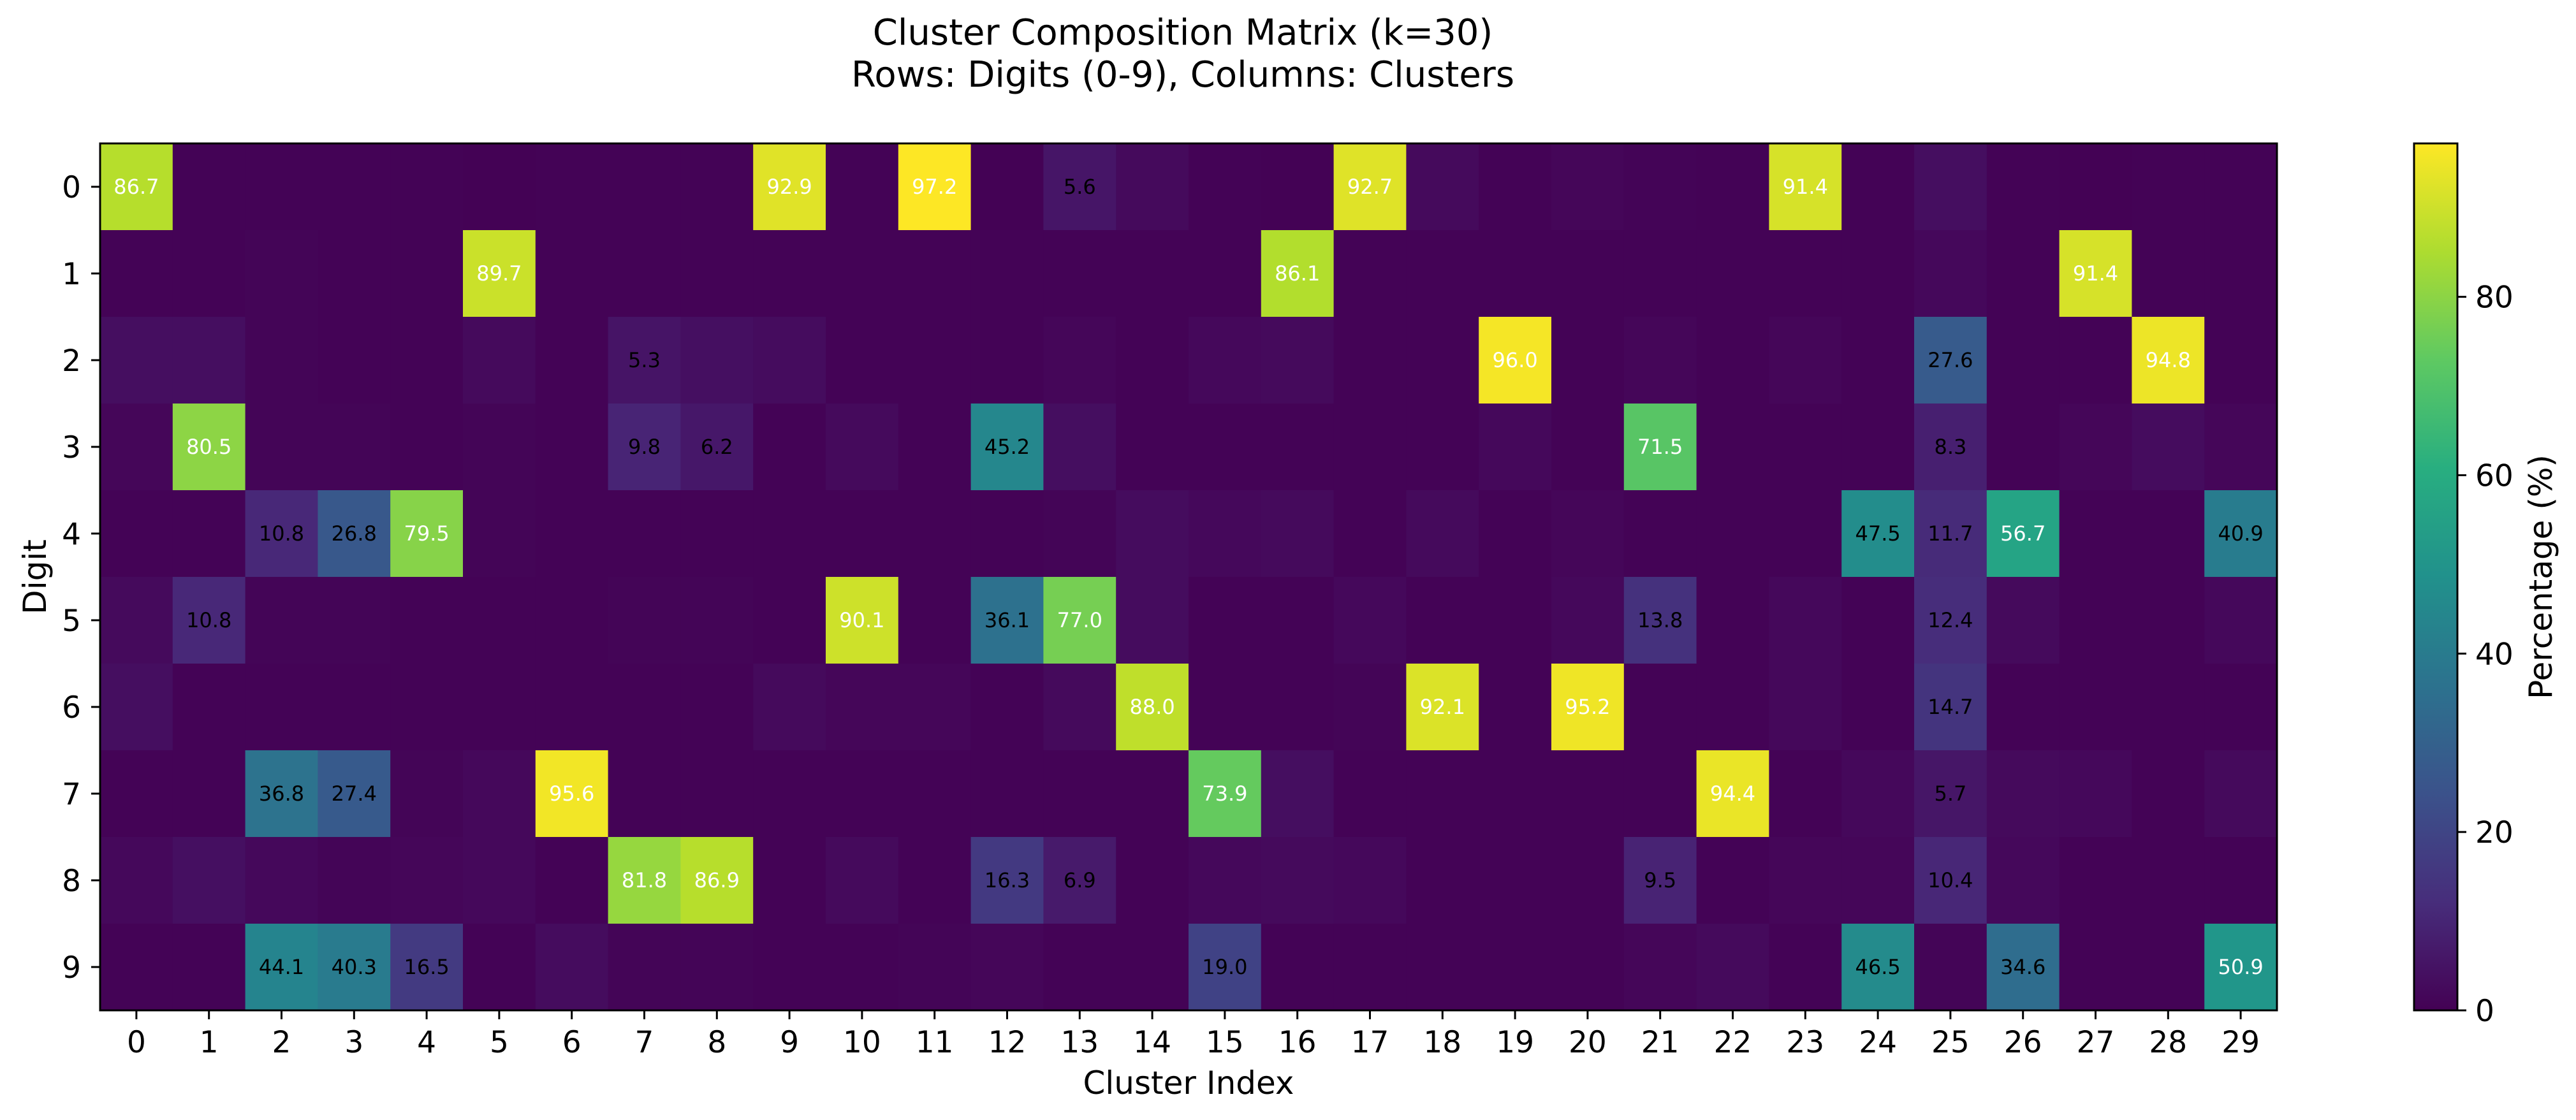  What do you see at coordinates (1951, 707) in the screenshot?
I see `cell-value-label: 14.7` at bounding box center [1951, 707].